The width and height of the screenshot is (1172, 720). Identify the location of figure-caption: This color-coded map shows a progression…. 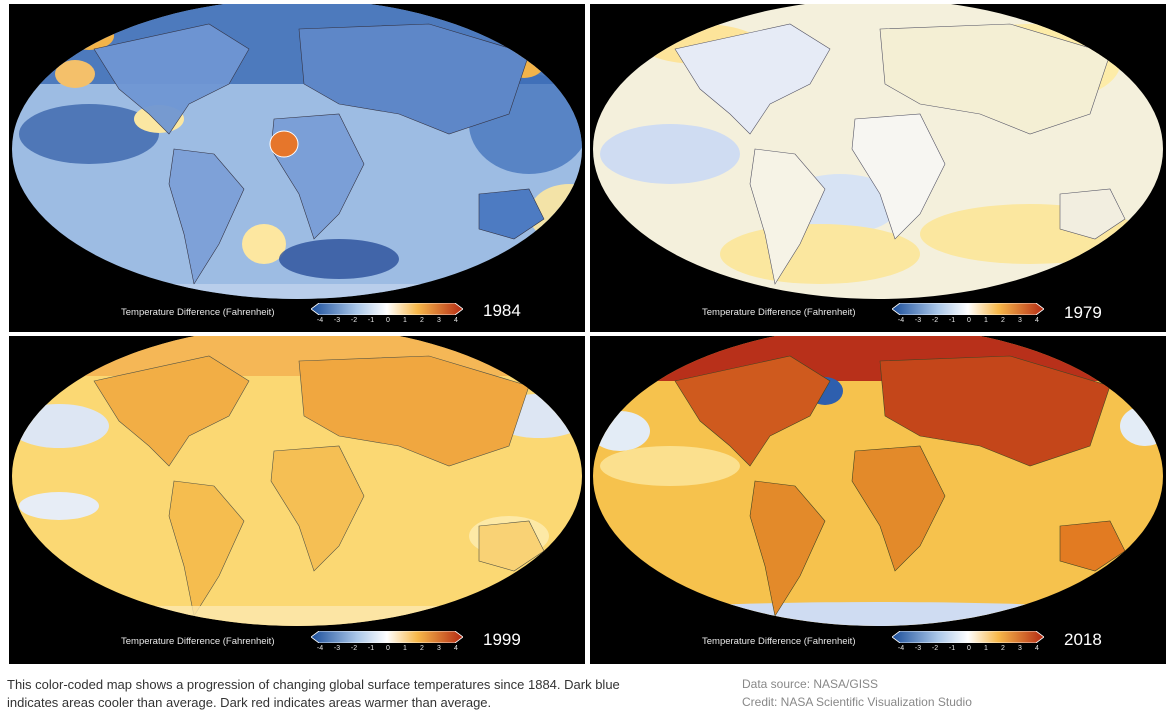
(313, 693).